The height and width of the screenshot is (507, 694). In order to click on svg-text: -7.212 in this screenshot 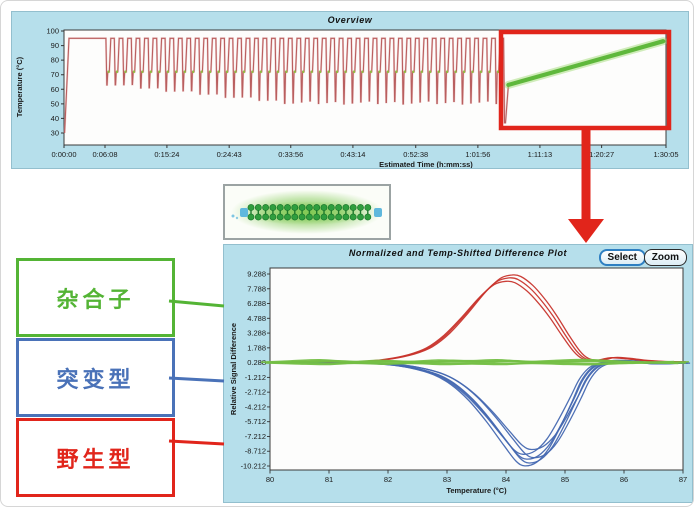, I will do `click(255, 436)`.